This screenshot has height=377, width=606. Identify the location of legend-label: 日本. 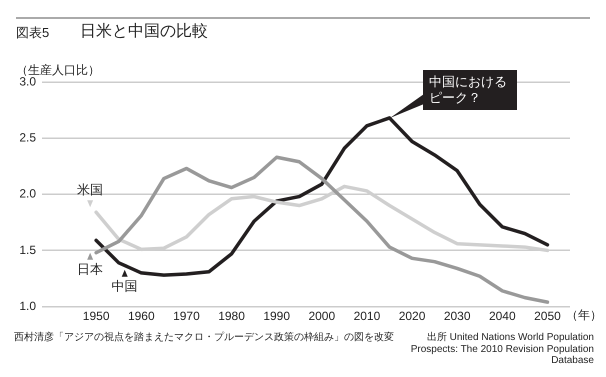
(90, 268).